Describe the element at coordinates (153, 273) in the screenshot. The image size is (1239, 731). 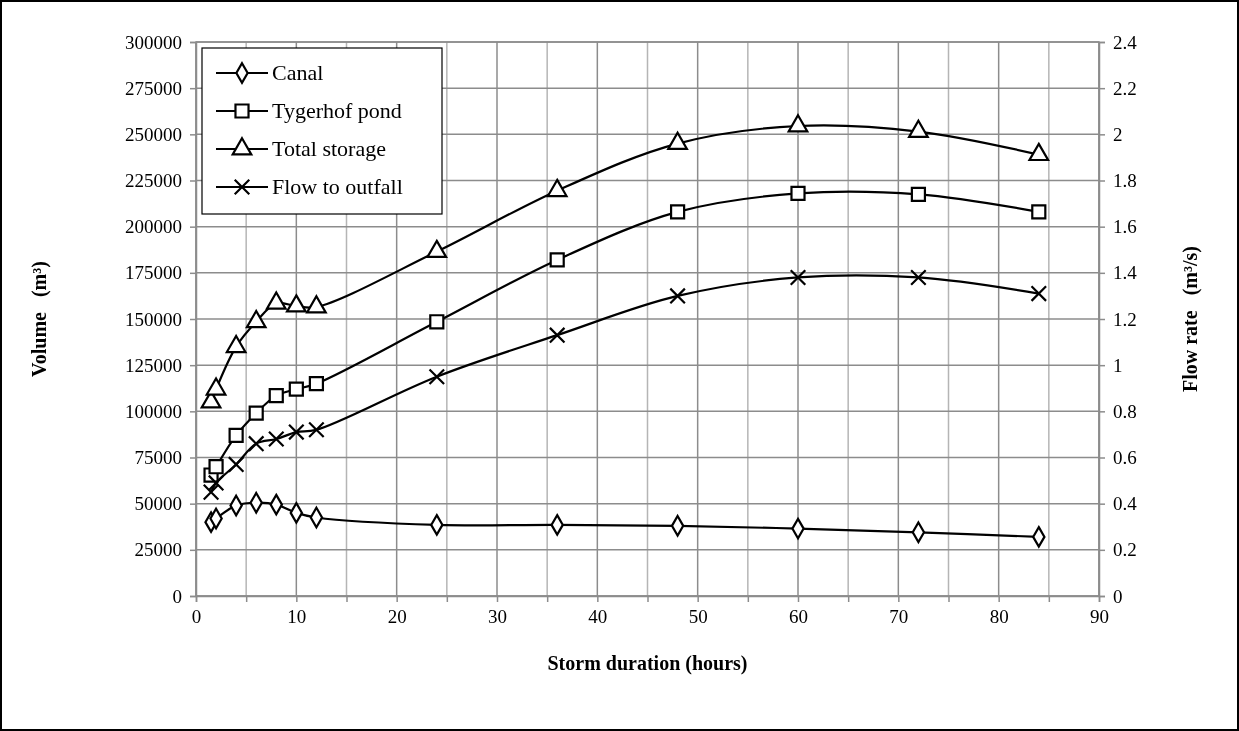
I see `y-tick-label: 175000` at that location.